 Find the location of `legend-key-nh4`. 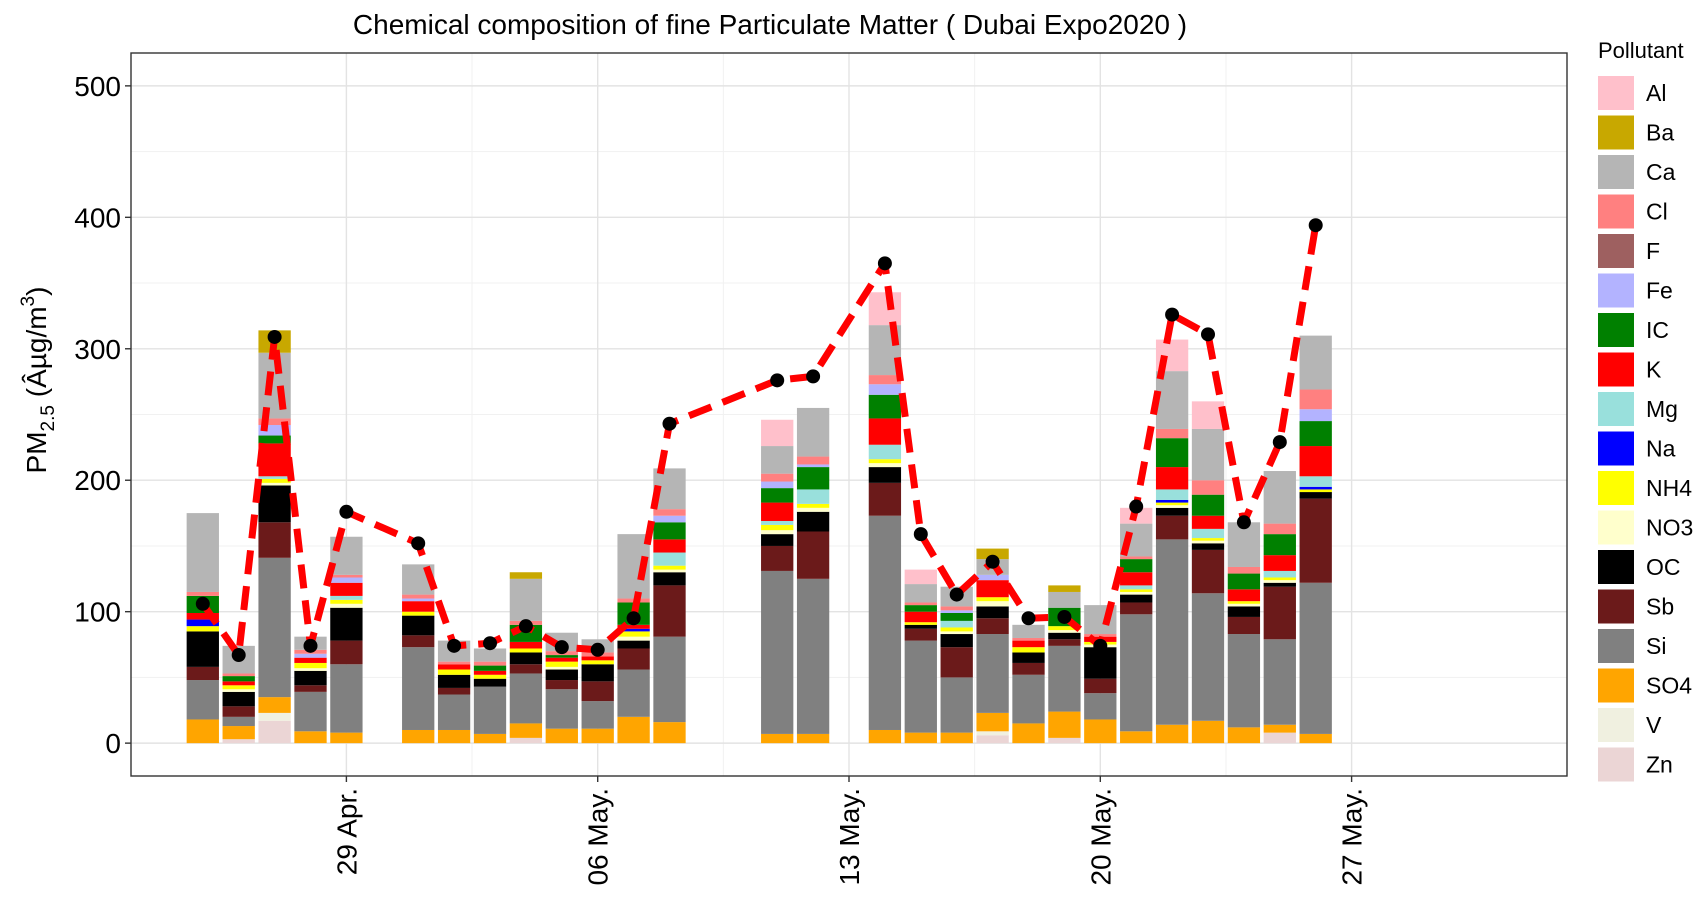

legend-key-nh4 is located at coordinates (1616, 488).